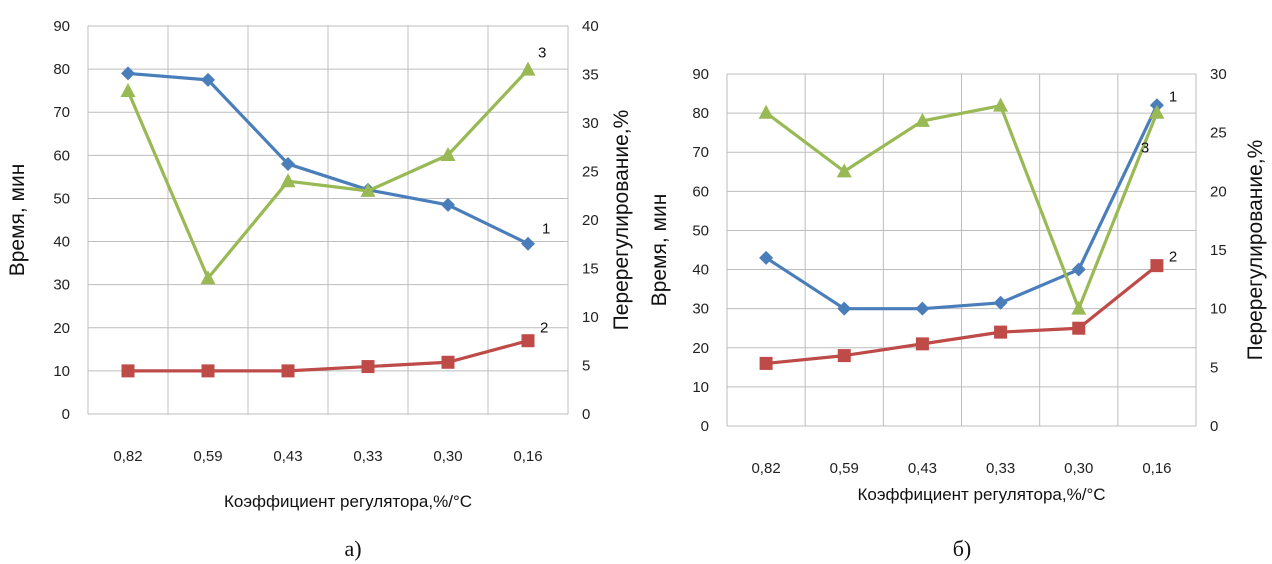 This screenshot has height=564, width=1272. Describe the element at coordinates (546, 229) in the screenshot. I see `series-1-label: 1` at that location.